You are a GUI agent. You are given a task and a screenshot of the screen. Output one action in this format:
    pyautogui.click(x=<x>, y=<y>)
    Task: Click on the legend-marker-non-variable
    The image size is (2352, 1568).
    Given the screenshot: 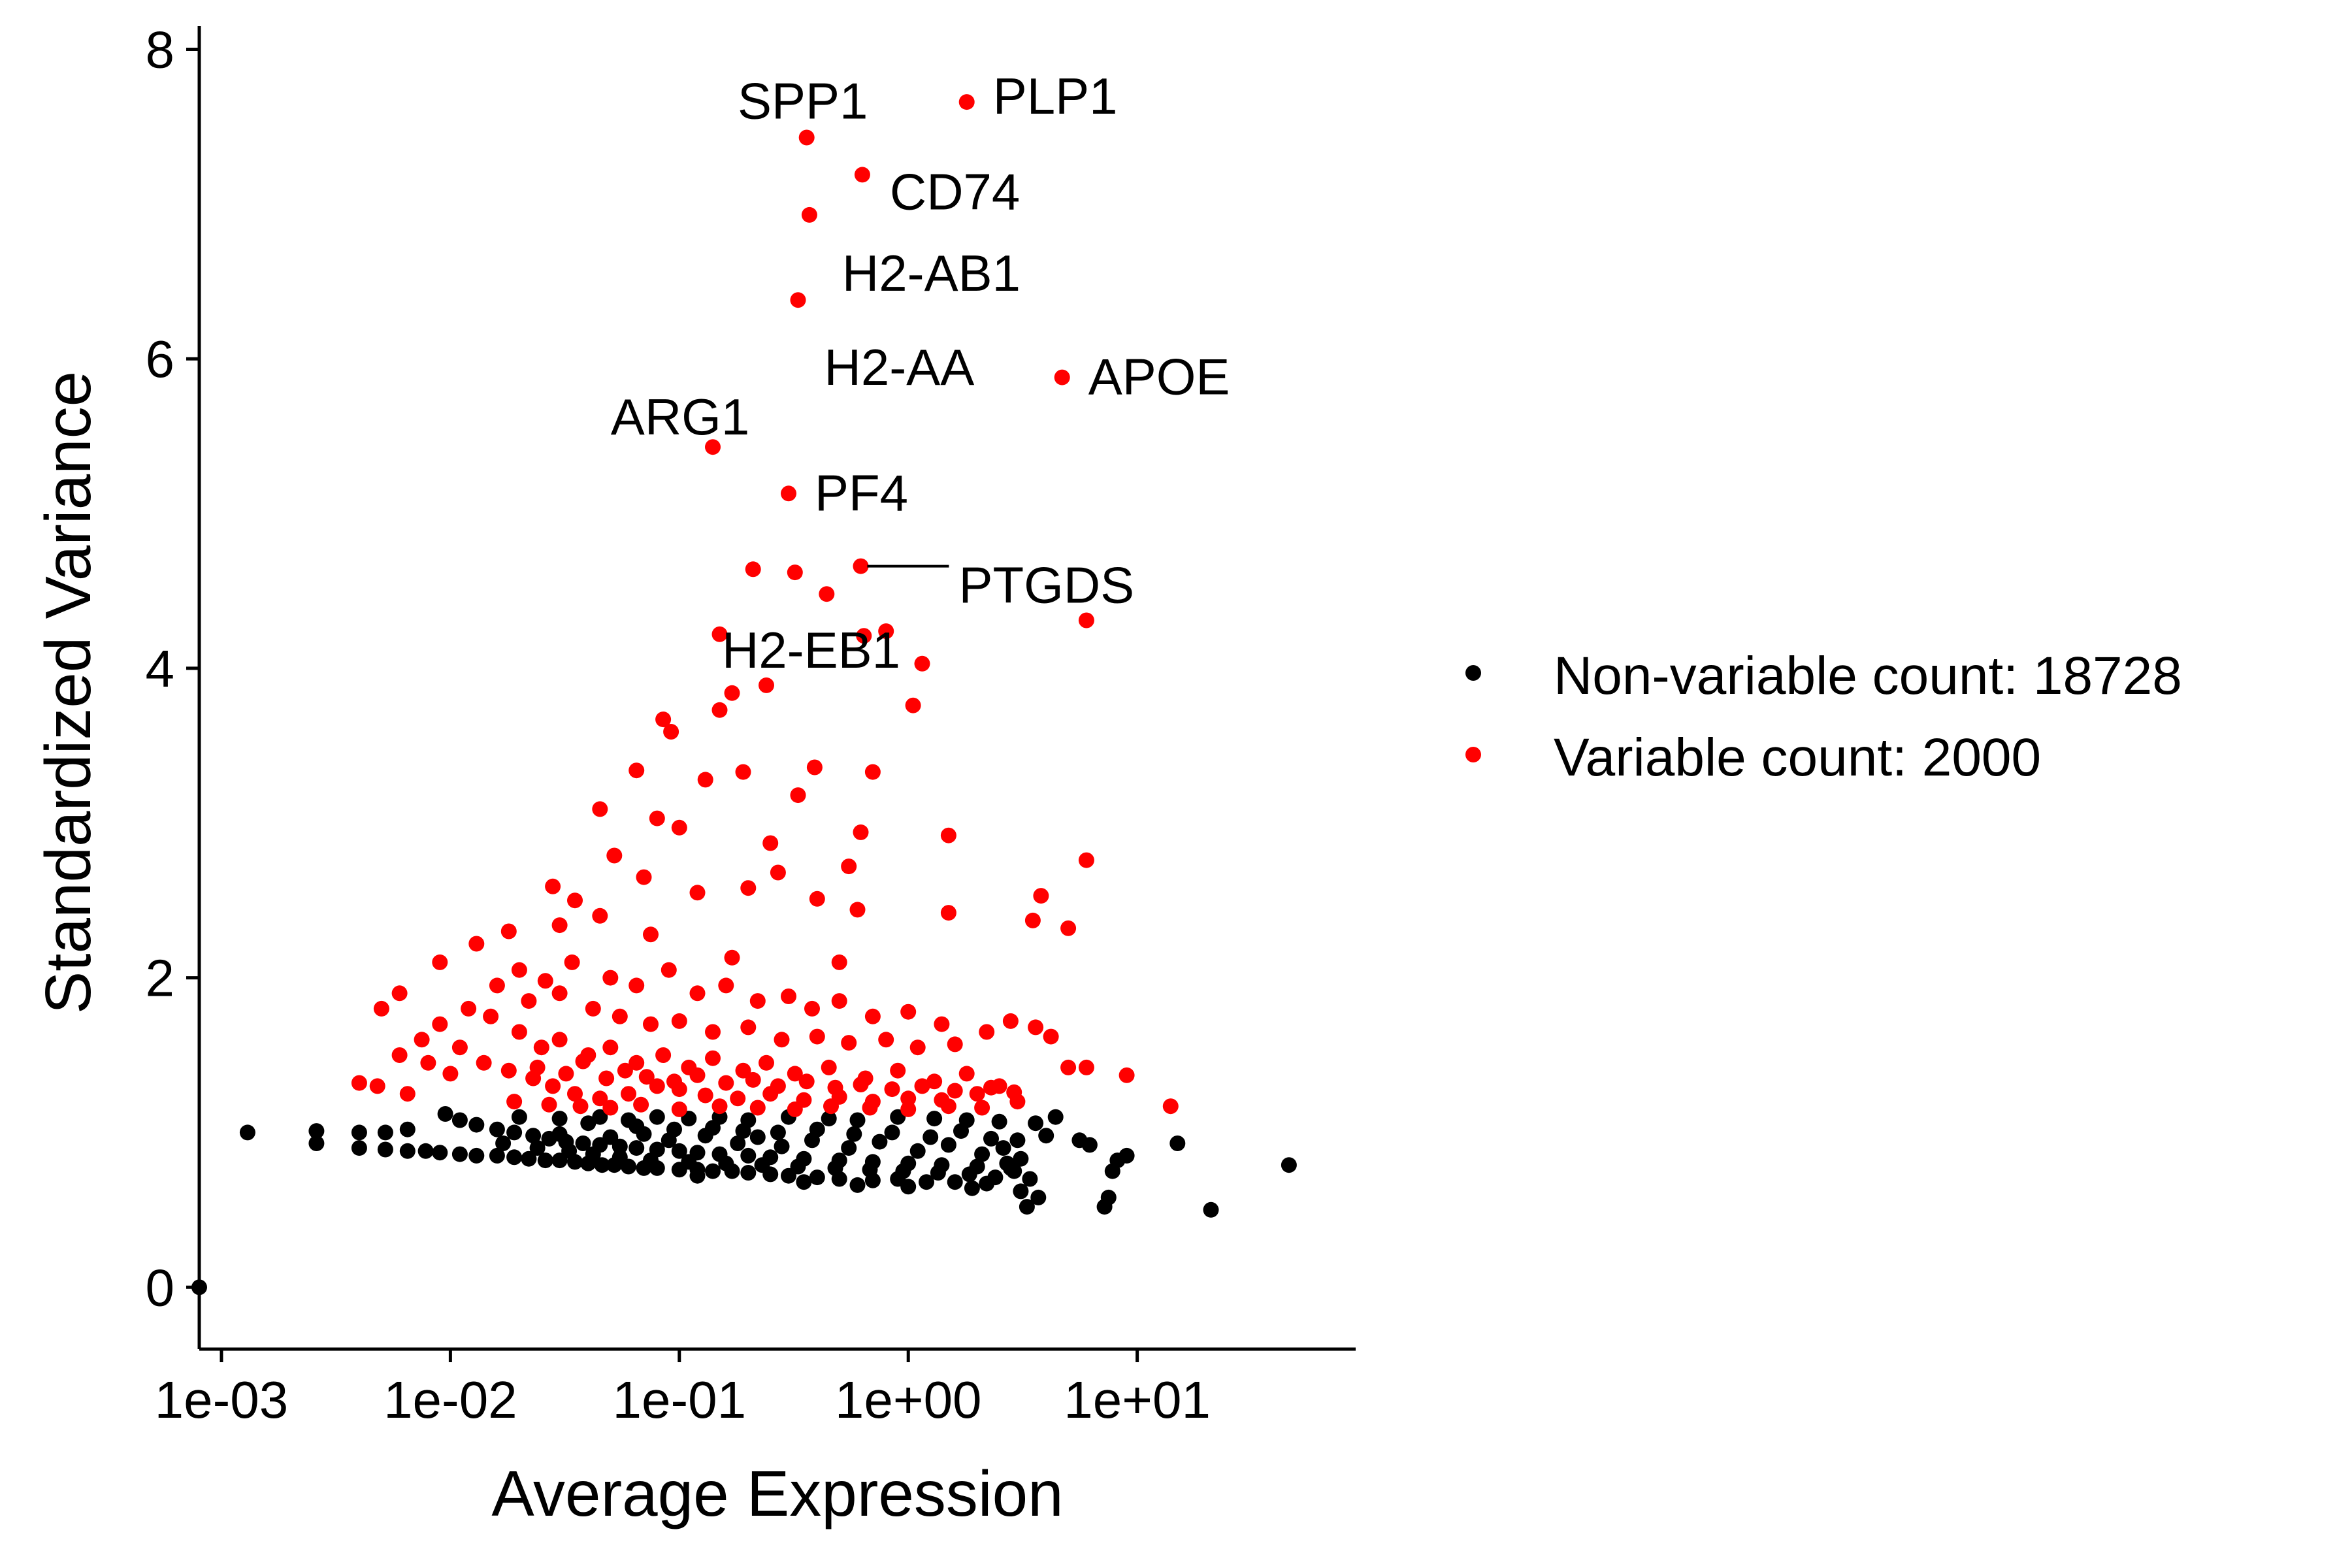 What is the action you would take?
    pyautogui.click(x=1473, y=673)
    